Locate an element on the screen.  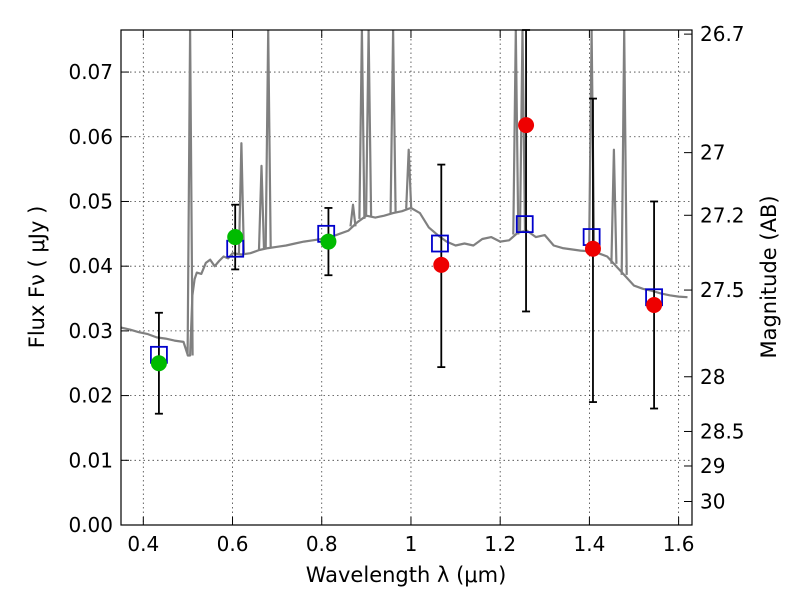
right-tick-label: 28.5 is located at coordinates (722, 431).